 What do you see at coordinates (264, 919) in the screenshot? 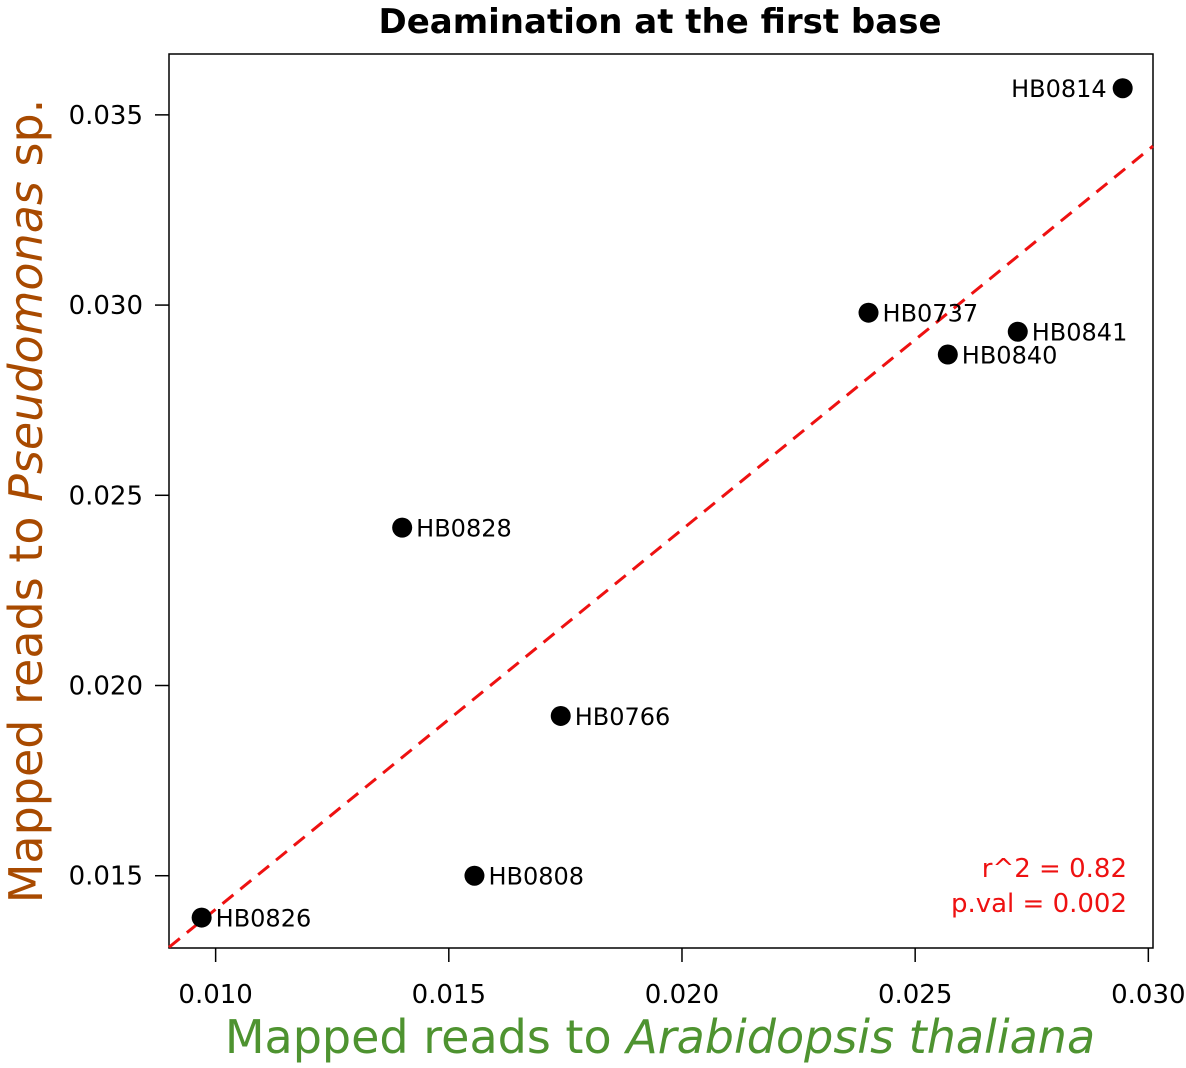
I see `point-label-hb0826: HB0826` at bounding box center [264, 919].